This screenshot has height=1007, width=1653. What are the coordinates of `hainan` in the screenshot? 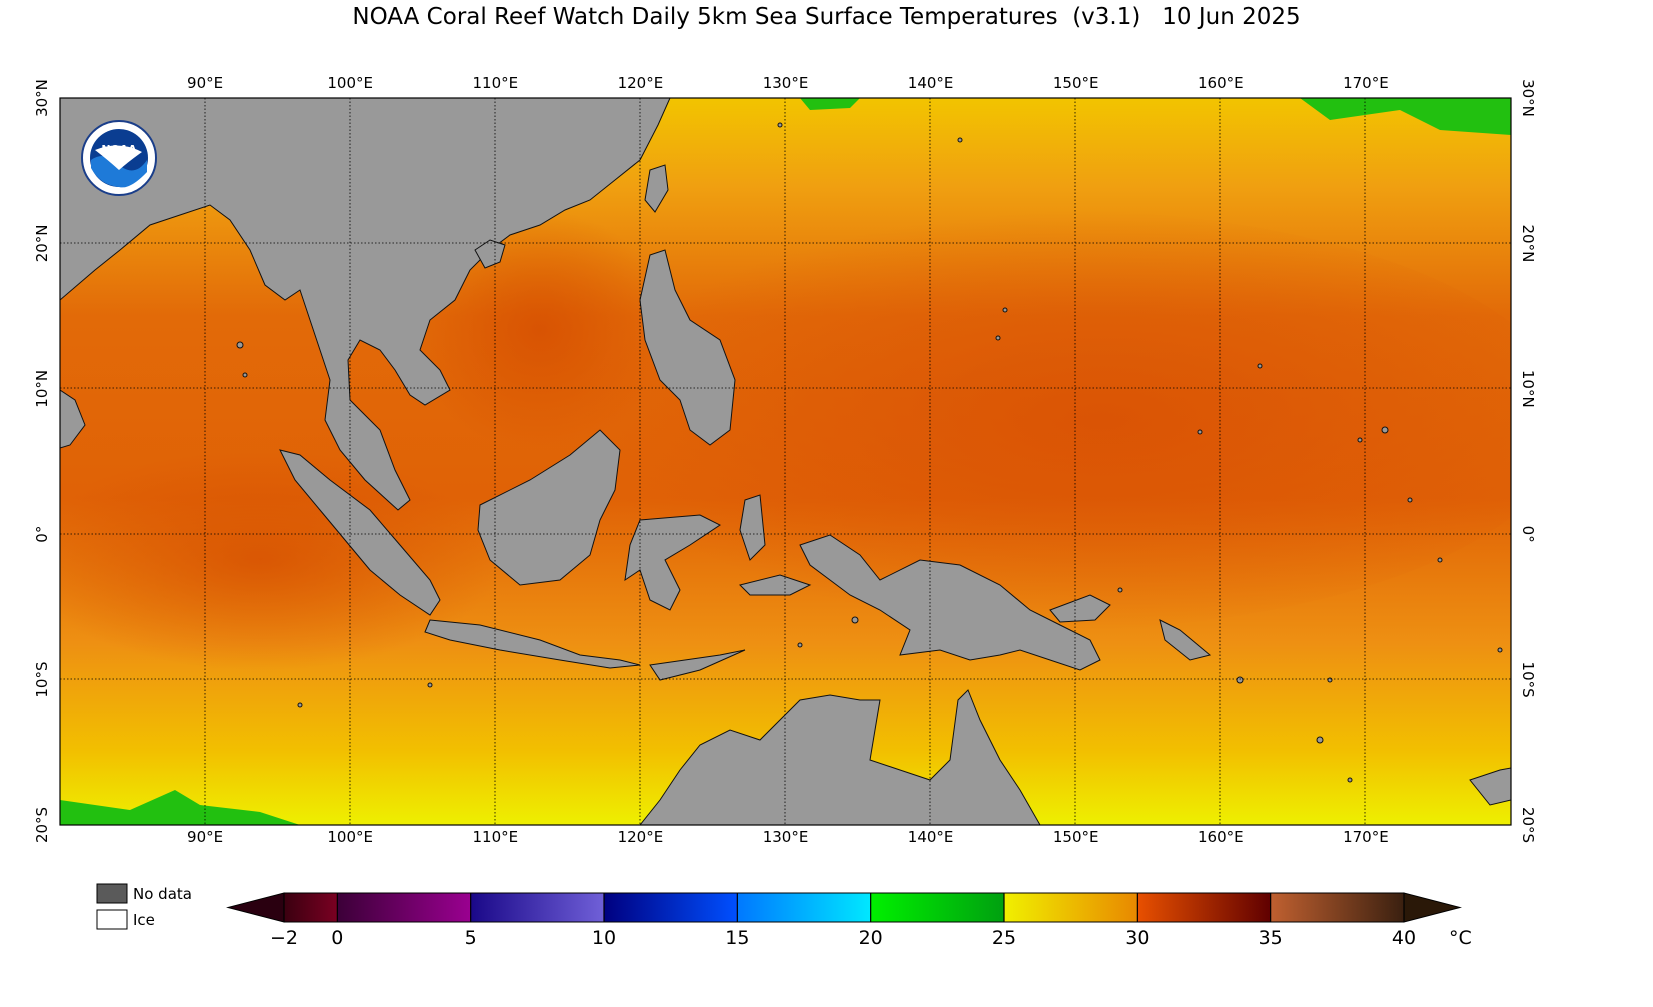 It's located at (490, 254).